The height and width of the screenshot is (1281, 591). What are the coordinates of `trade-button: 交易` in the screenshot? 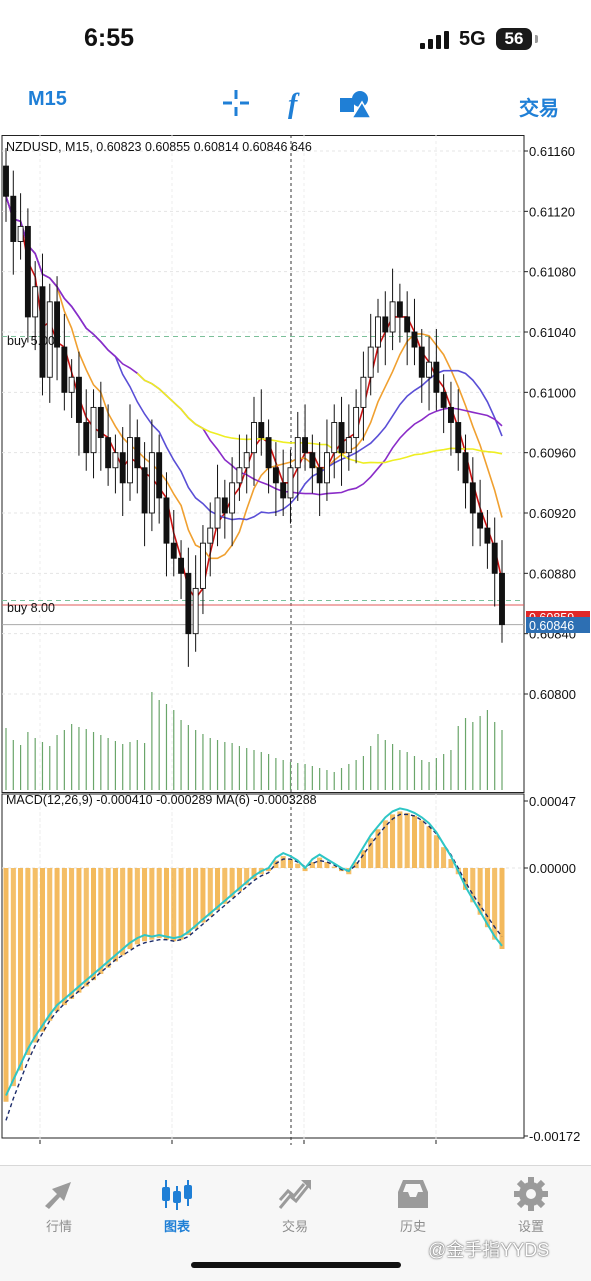 It's located at (539, 109).